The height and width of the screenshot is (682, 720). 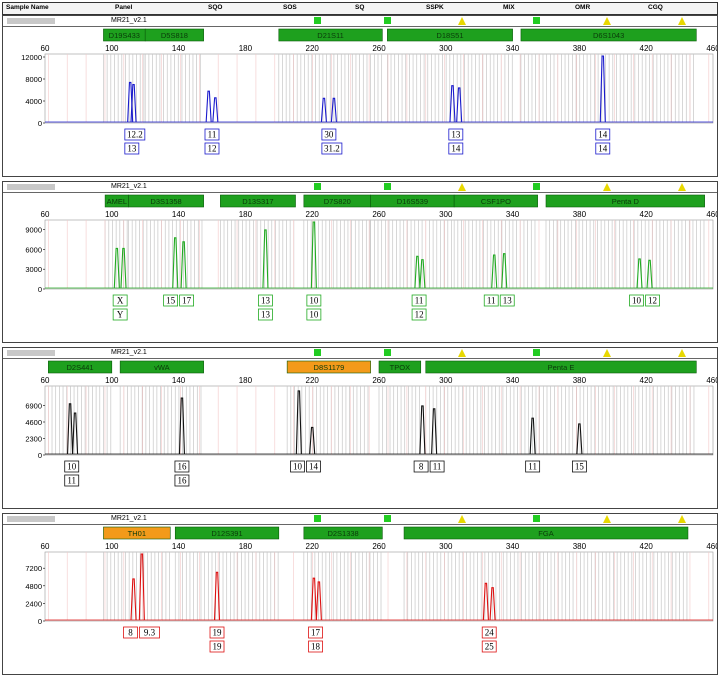 I want to click on plot-area, so click(x=379, y=254).